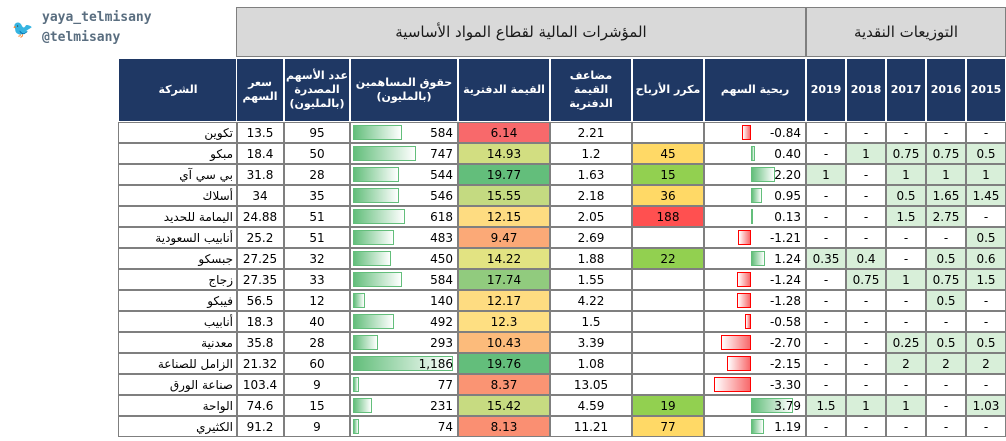  Describe the element at coordinates (906, 90) in the screenshot. I see `header-year: 2017` at that location.